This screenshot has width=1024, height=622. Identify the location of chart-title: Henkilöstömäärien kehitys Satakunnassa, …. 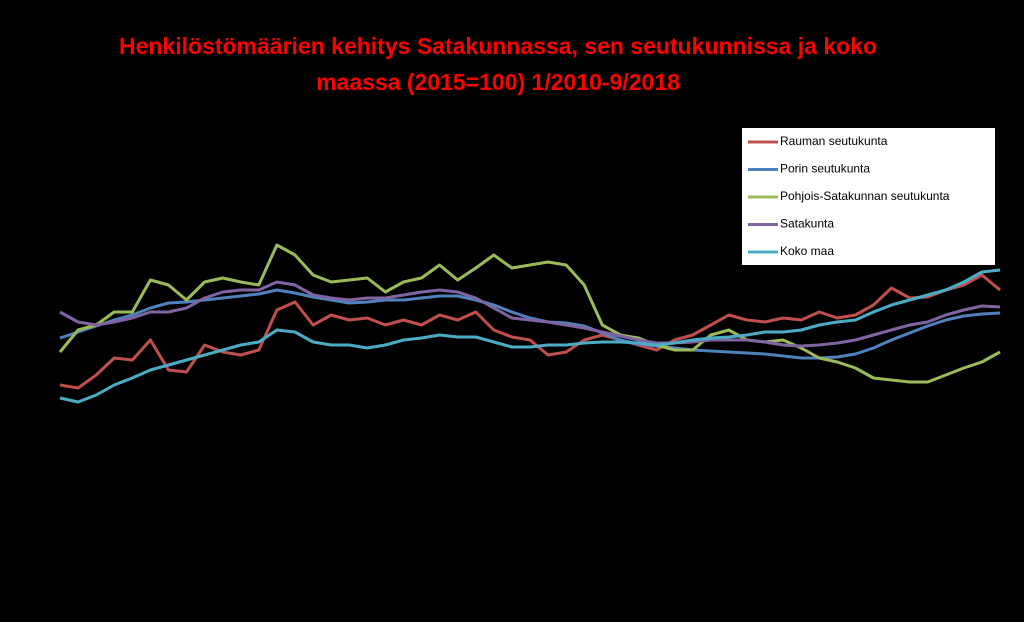
(498, 46).